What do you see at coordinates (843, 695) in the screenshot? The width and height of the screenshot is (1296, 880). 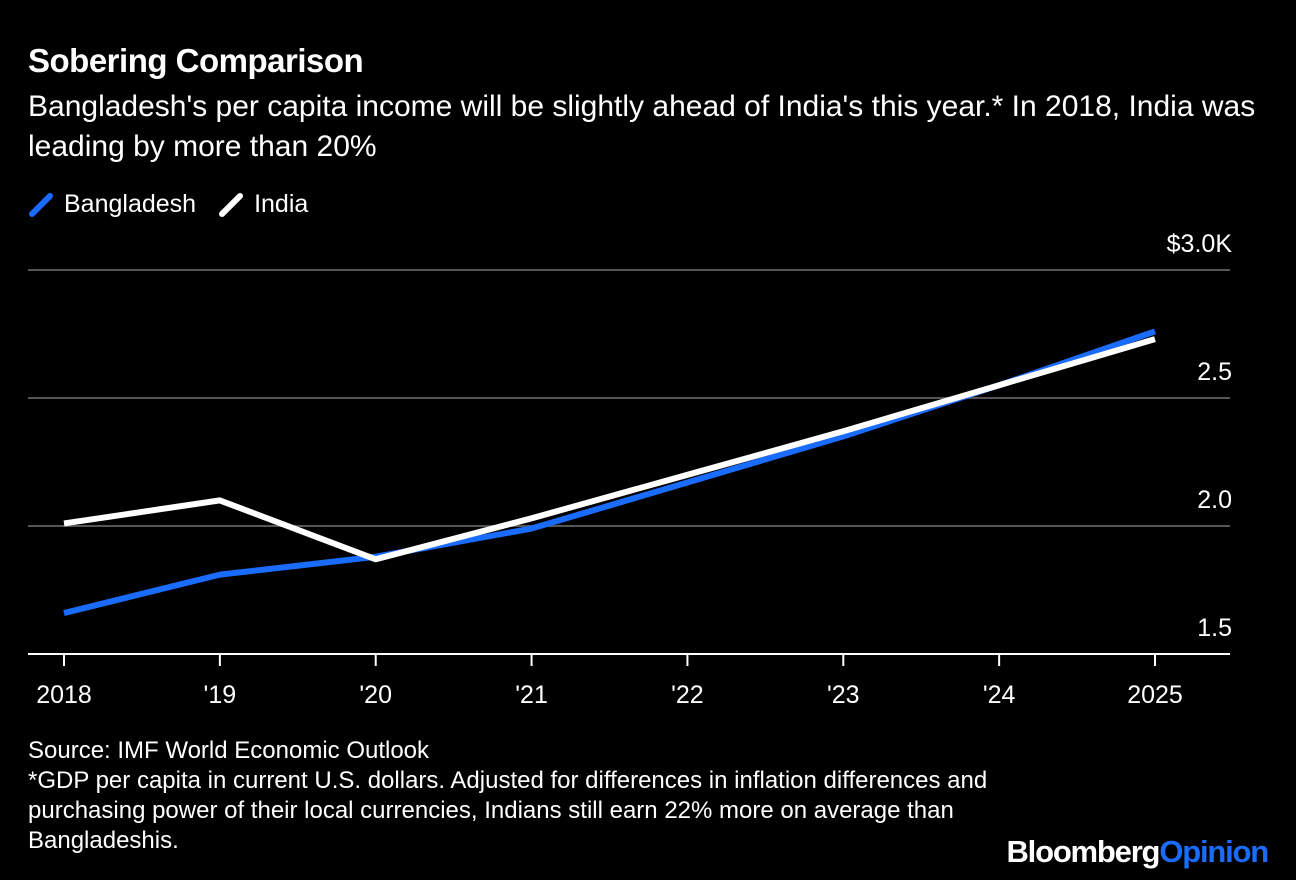 I see `x-tick-label: '23` at bounding box center [843, 695].